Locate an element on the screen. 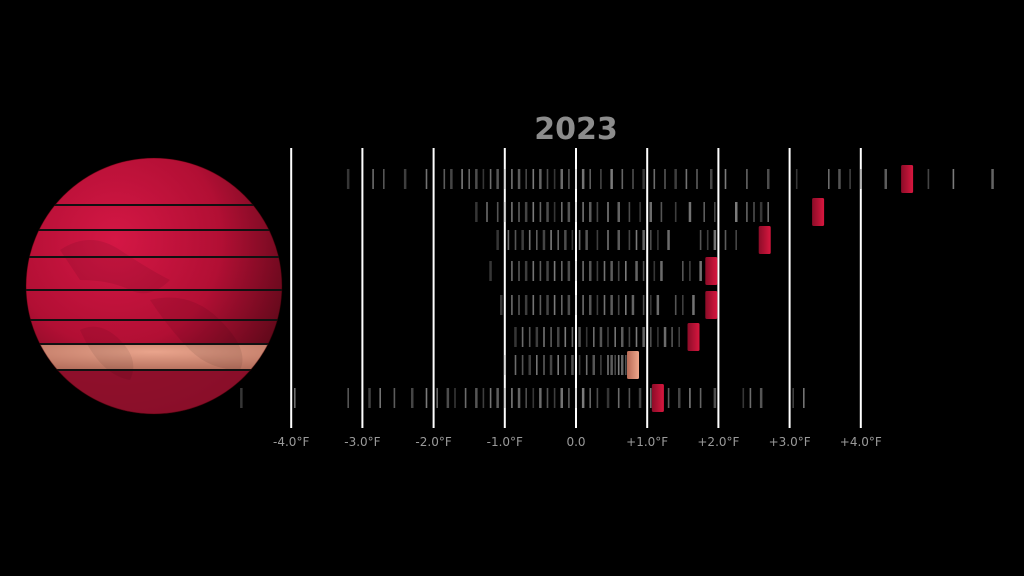 The height and width of the screenshot is (576, 1024). globe-icon is located at coordinates (154, 286).